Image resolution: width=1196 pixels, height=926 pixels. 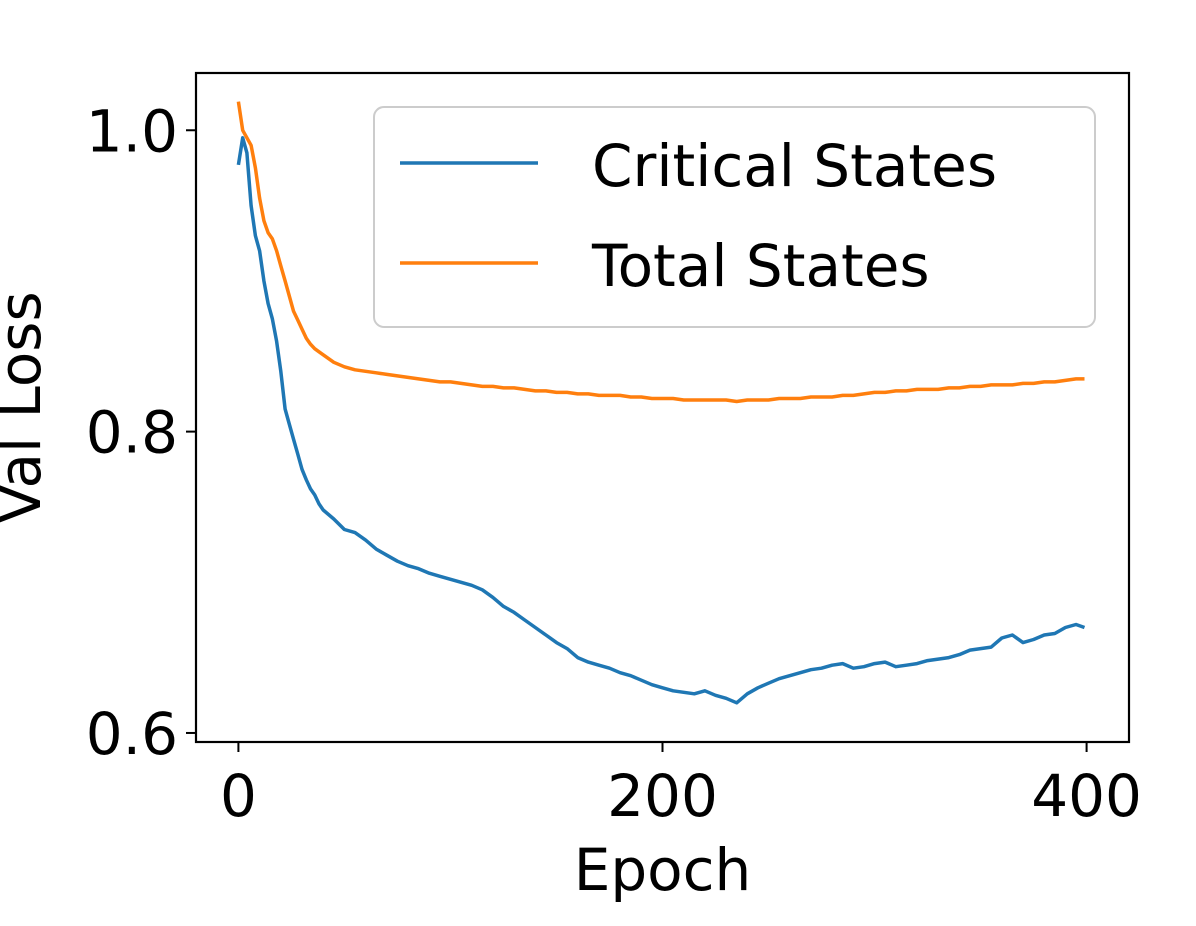 What do you see at coordinates (132, 131) in the screenshot?
I see `y-tick-label: 1.0` at bounding box center [132, 131].